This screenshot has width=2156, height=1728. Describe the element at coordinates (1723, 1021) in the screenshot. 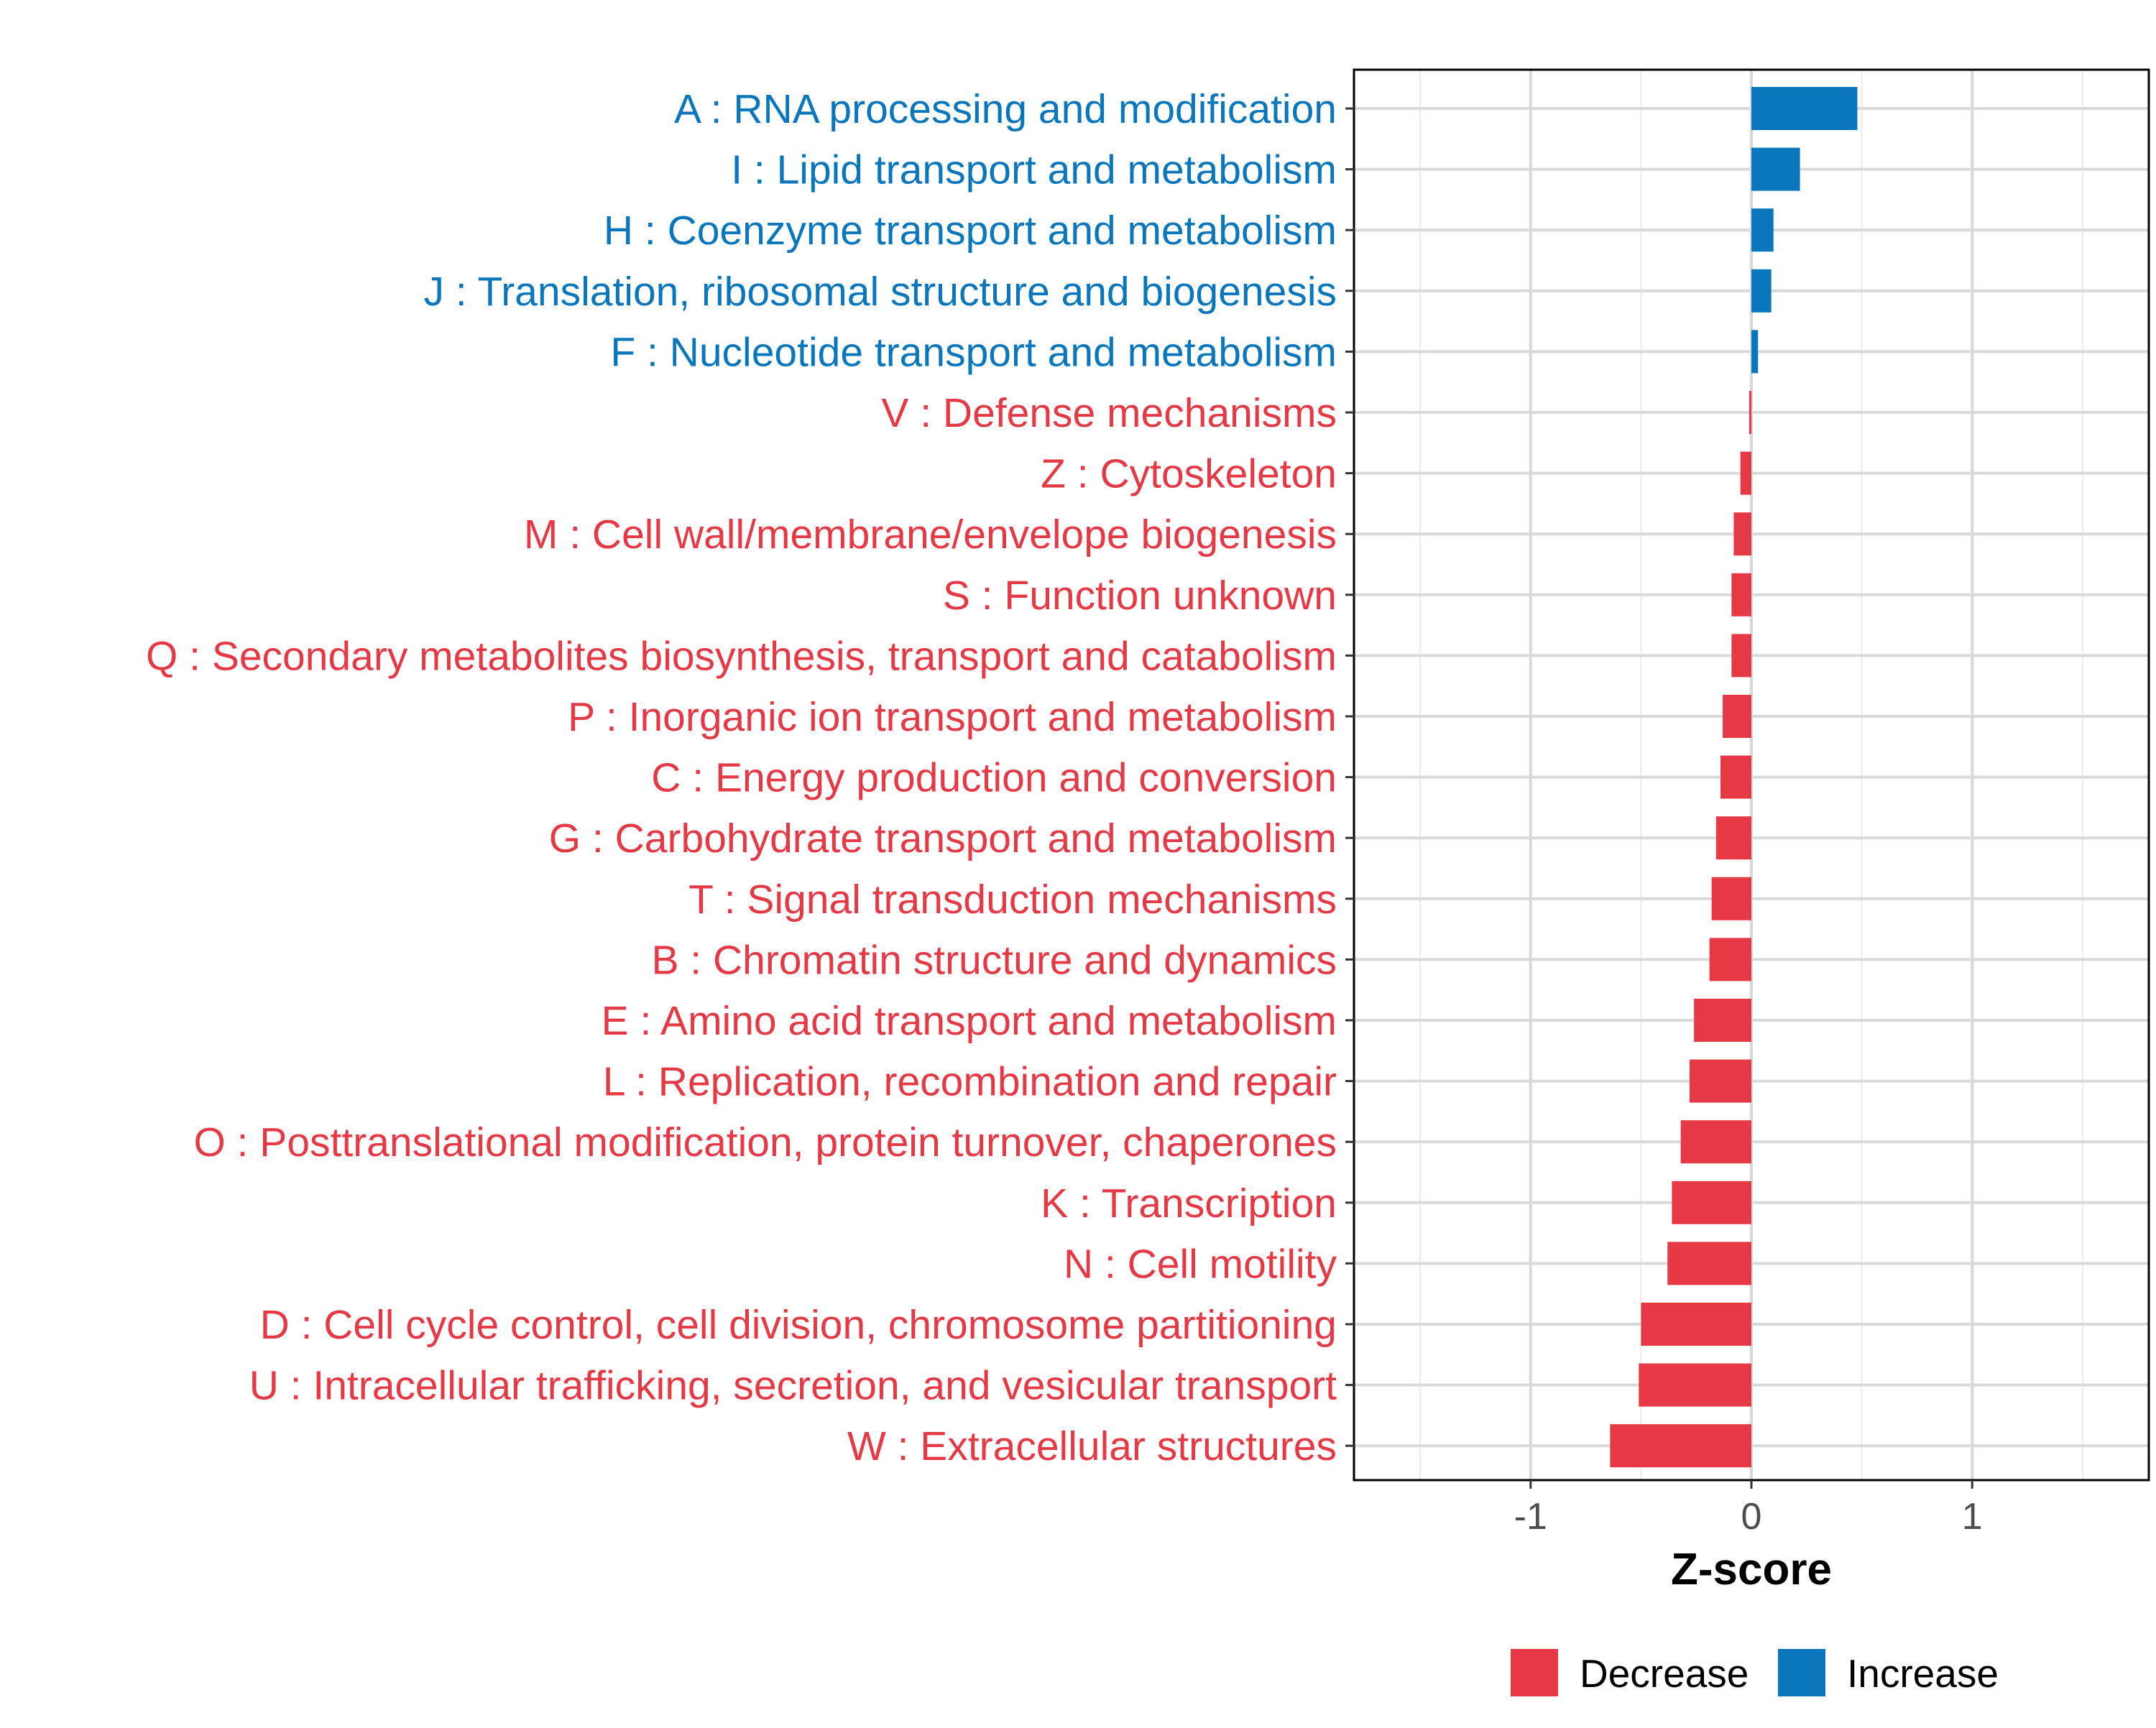

I see `bar-e` at that location.